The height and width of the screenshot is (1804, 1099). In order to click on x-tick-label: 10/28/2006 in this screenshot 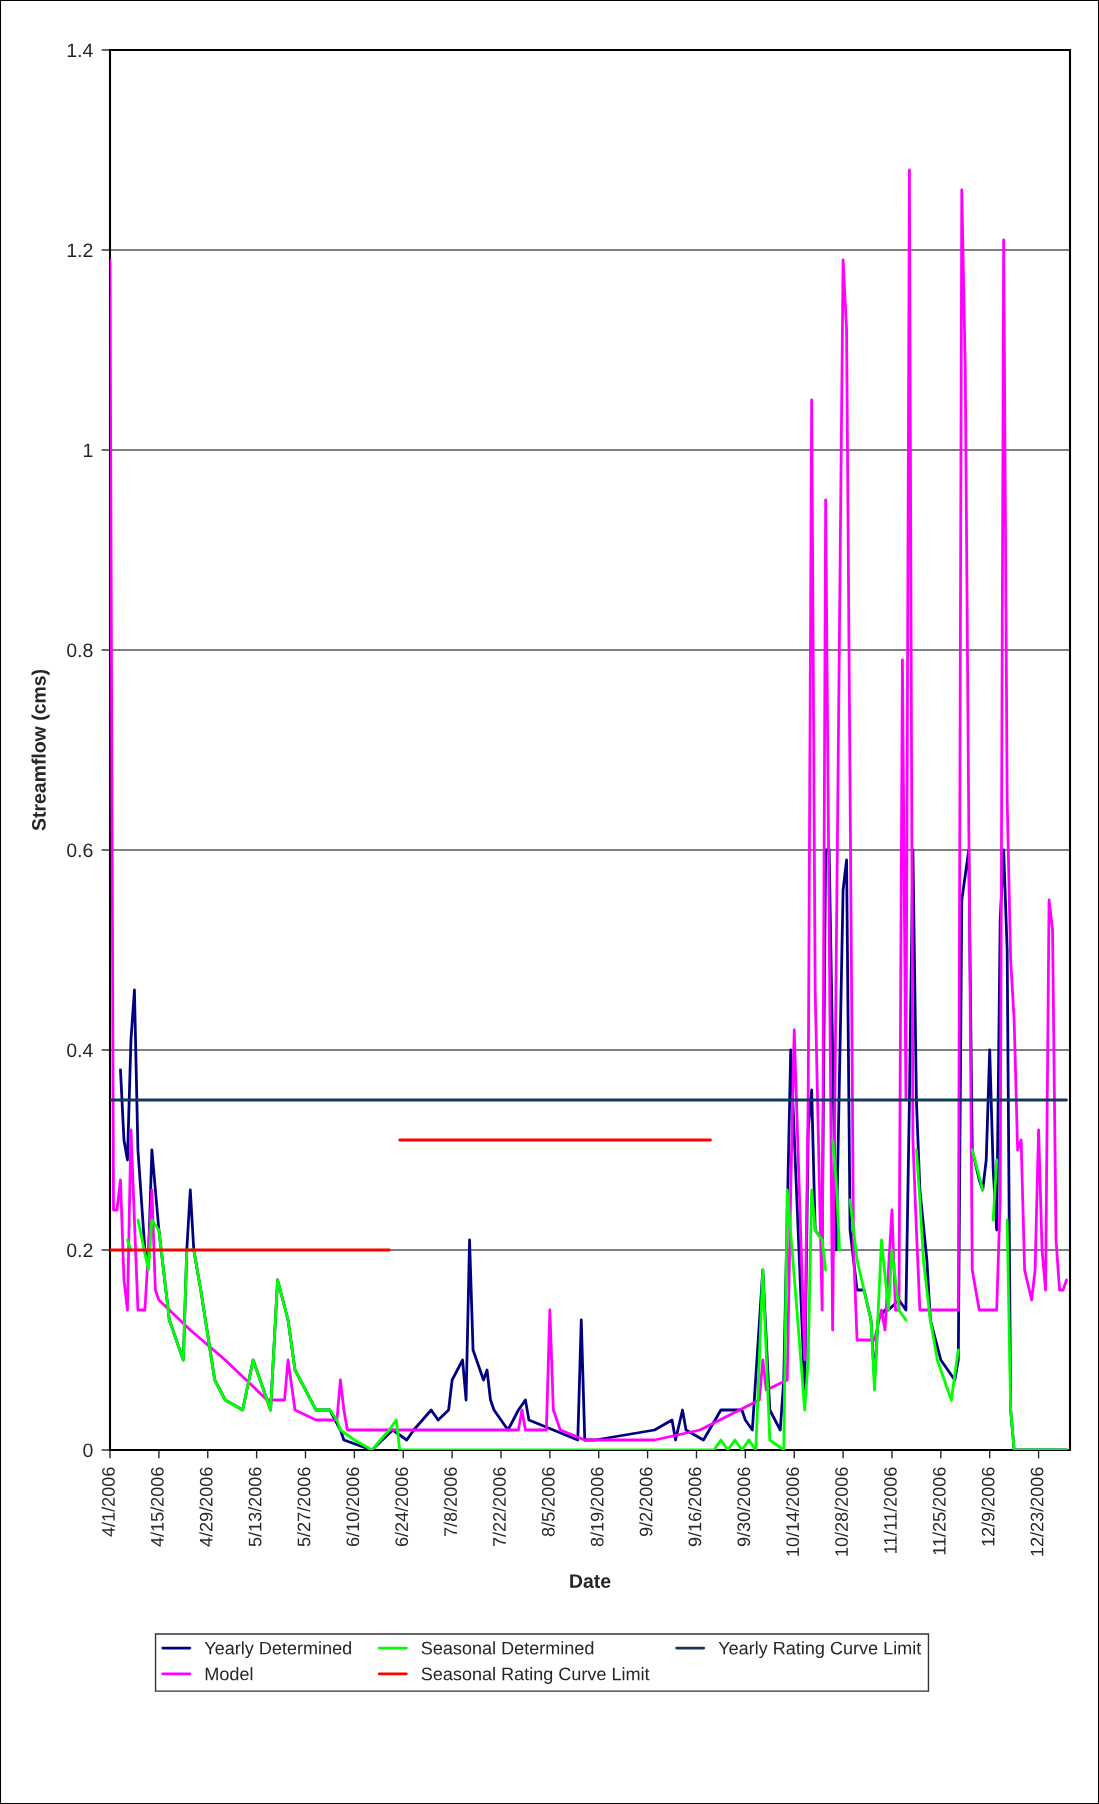, I will do `click(841, 1511)`.